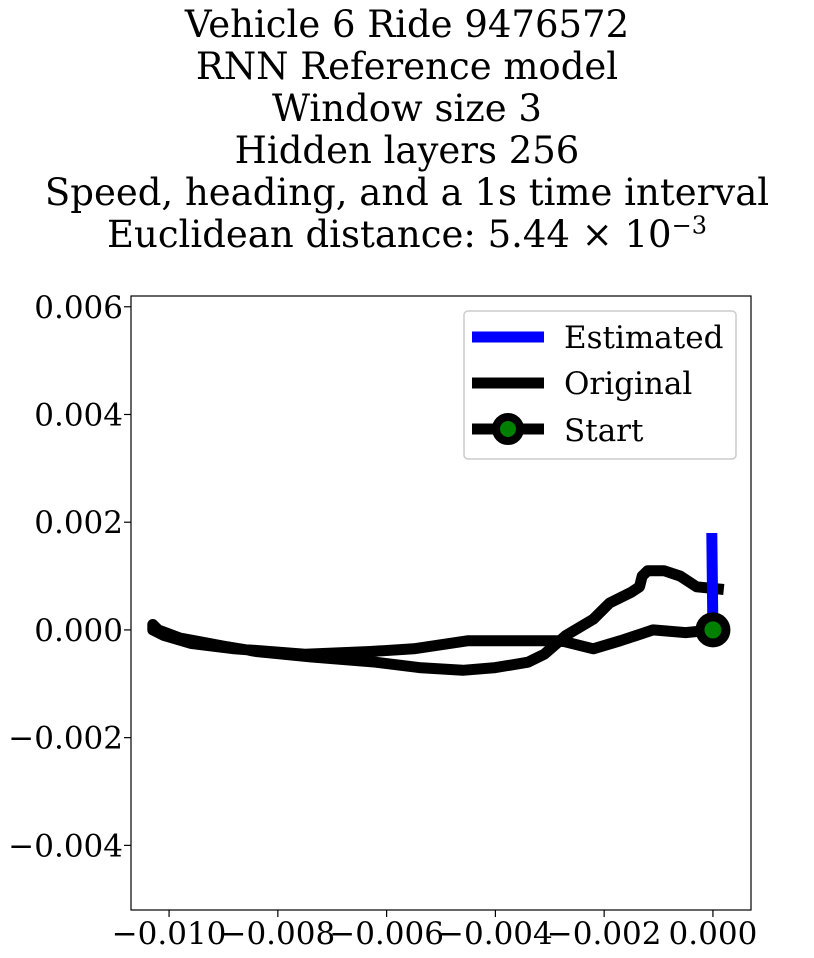 The image size is (814, 958). Describe the element at coordinates (407, 24) in the screenshot. I see `title-line-1: Vehicle 6 Ride 9476572` at that location.